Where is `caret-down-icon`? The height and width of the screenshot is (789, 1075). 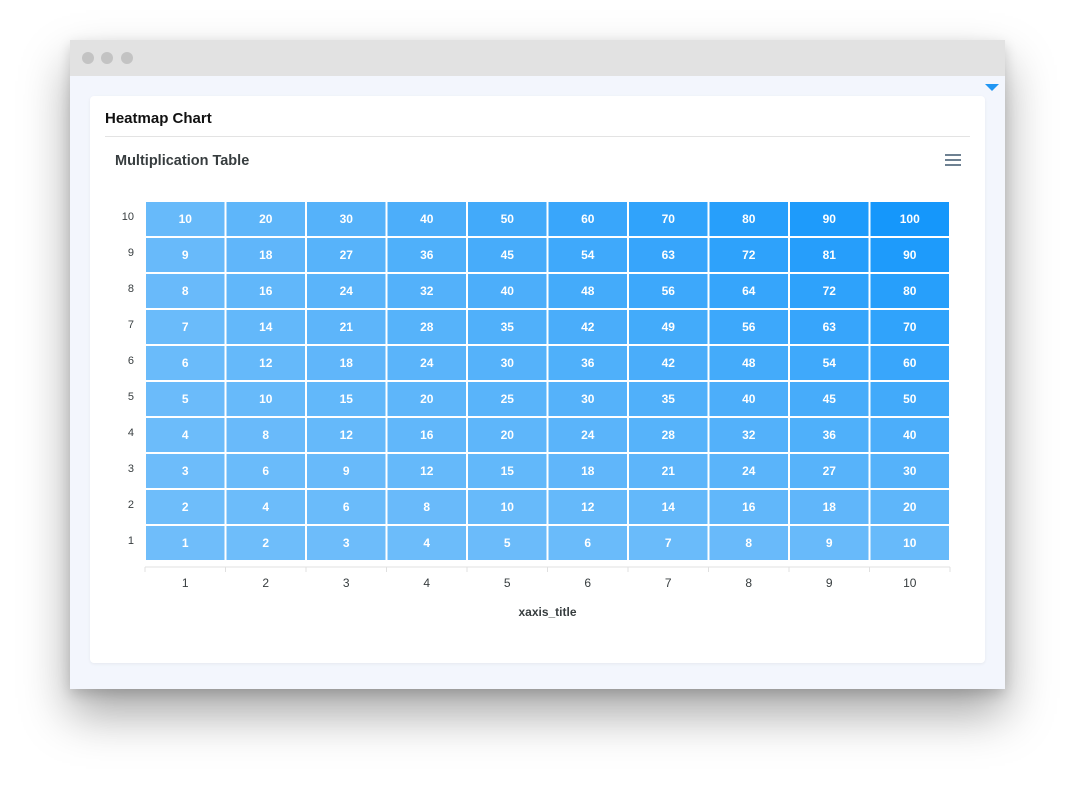
caret-down-icon is located at coordinates (992, 87).